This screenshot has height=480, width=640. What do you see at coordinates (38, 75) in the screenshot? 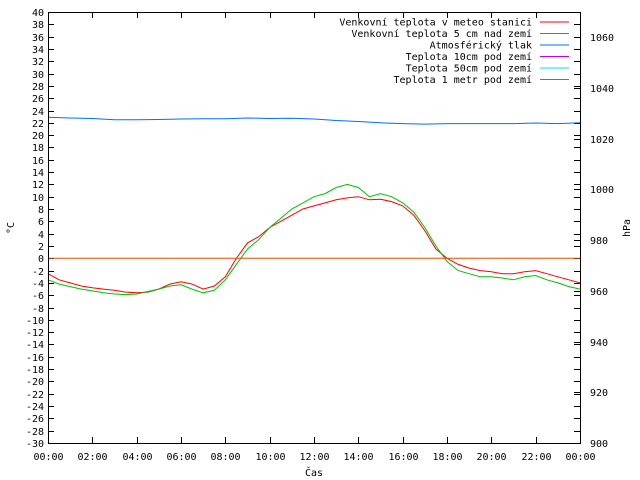
I see `y-left-tick-label: 30` at bounding box center [38, 75].